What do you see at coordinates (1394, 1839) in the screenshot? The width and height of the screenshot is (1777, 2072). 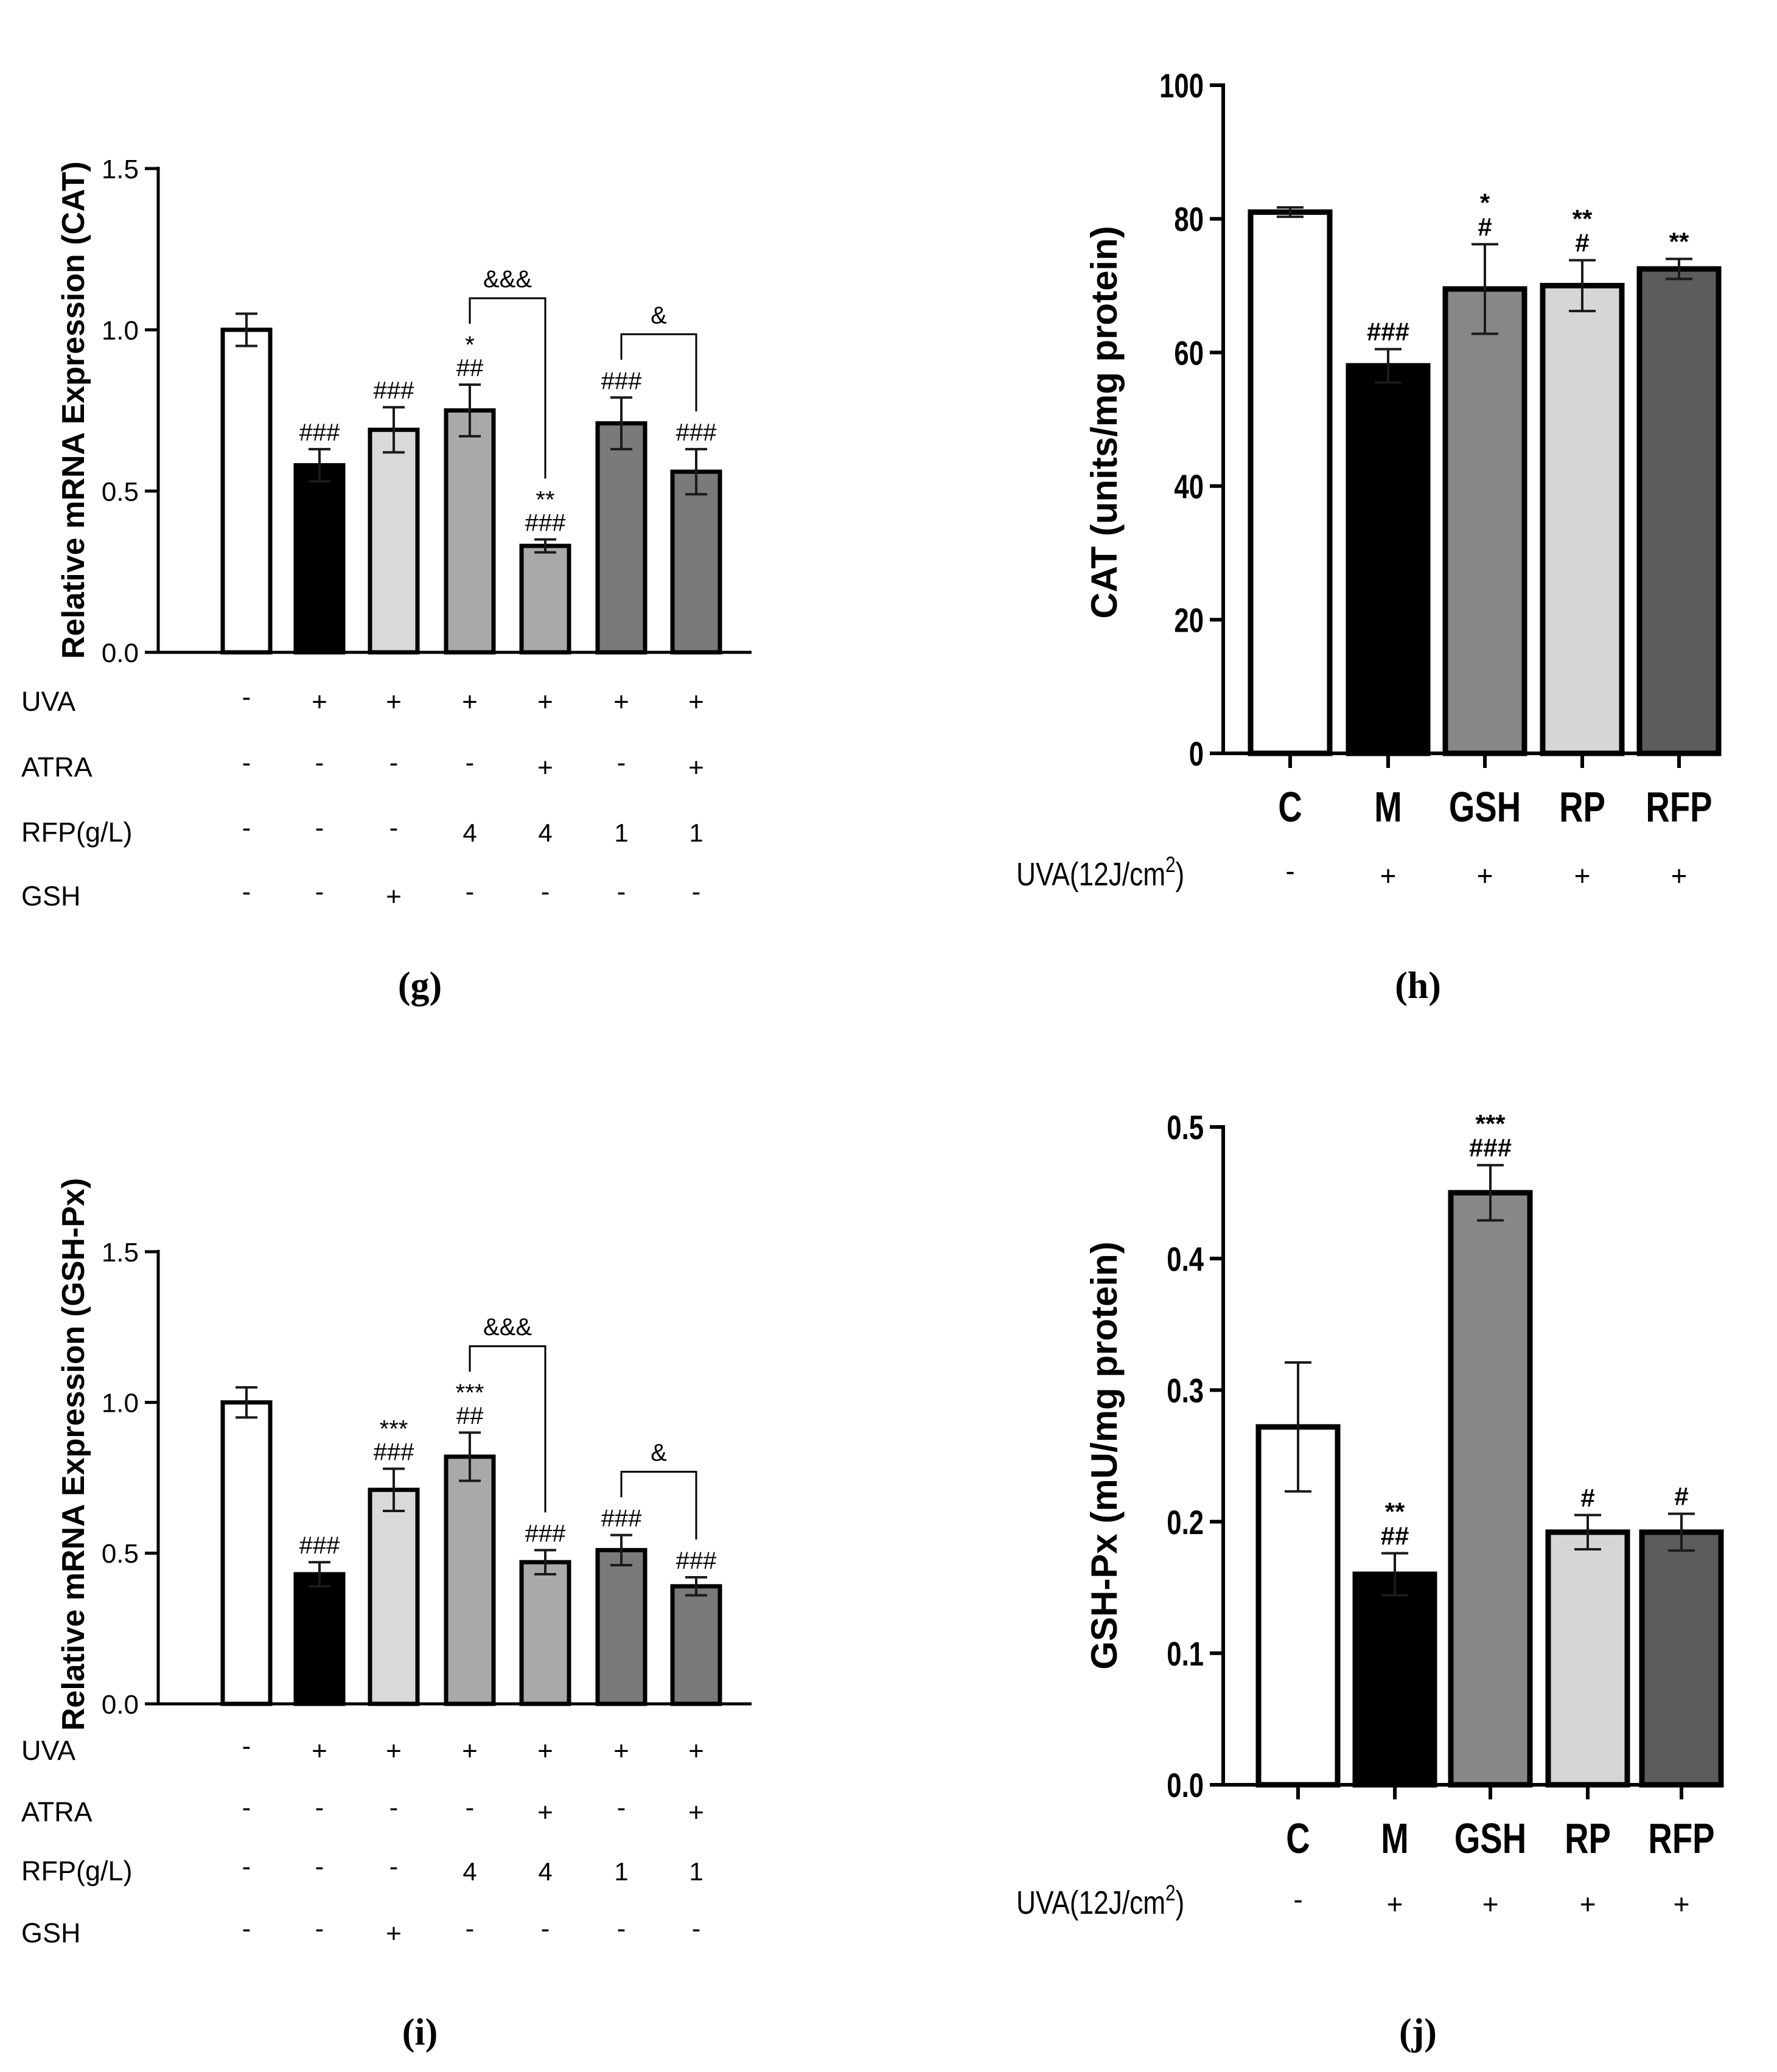 I see `category-label: M` at bounding box center [1394, 1839].